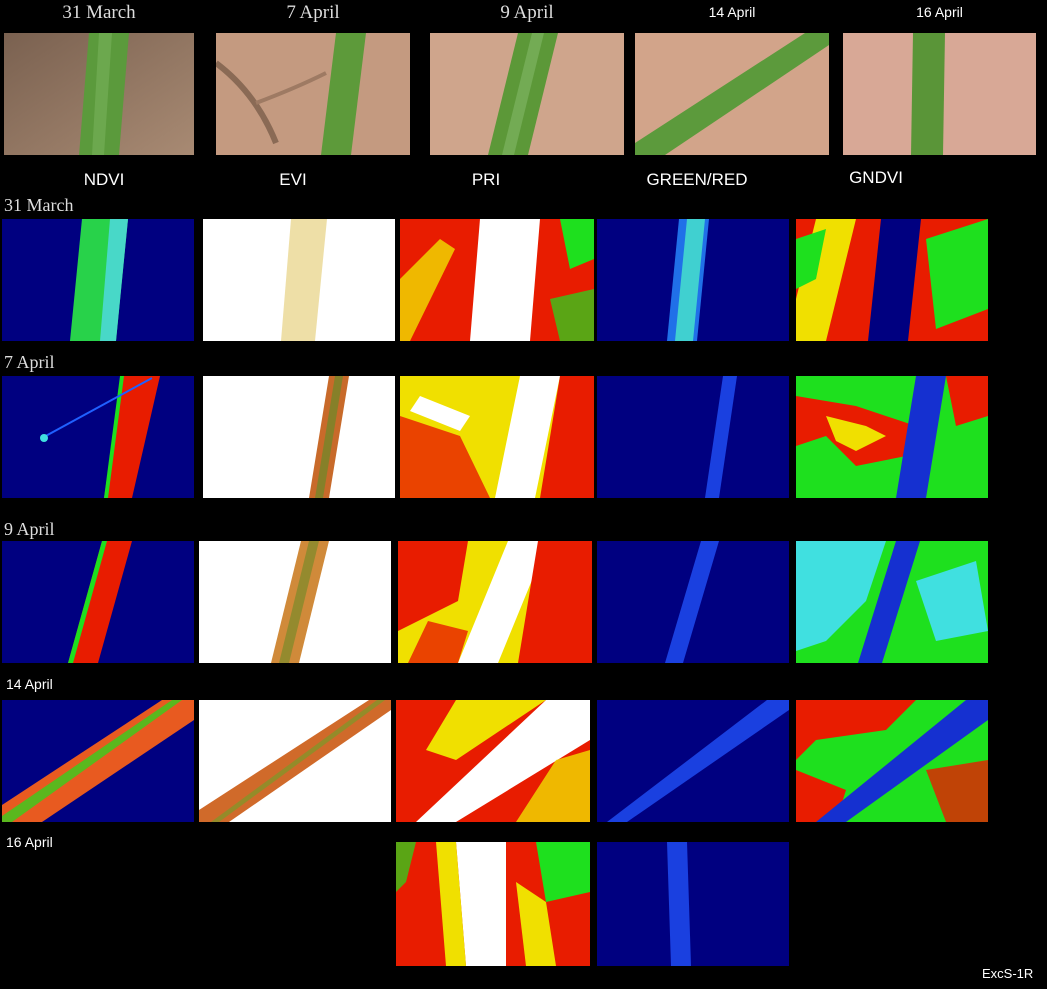 Image resolution: width=1047 pixels, height=989 pixels. What do you see at coordinates (527, 12) in the screenshot?
I see `photo-date-label-3: 9 April` at bounding box center [527, 12].